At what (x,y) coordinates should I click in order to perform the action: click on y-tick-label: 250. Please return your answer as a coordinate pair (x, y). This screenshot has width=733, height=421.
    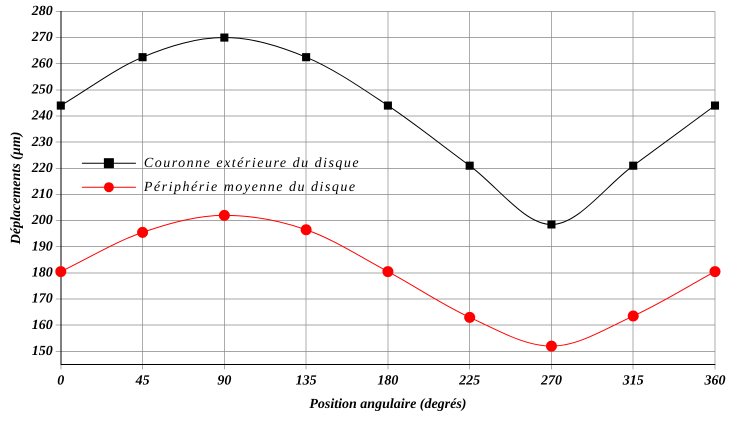
    Looking at the image, I should click on (41, 90).